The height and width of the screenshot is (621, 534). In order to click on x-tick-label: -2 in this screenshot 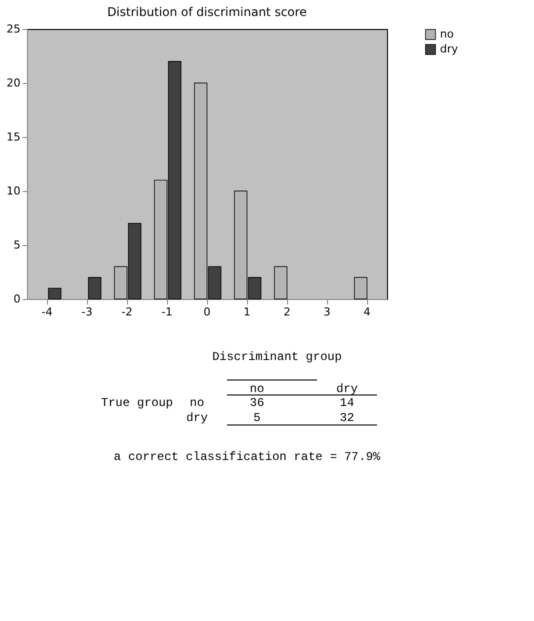, I will do `click(127, 312)`.